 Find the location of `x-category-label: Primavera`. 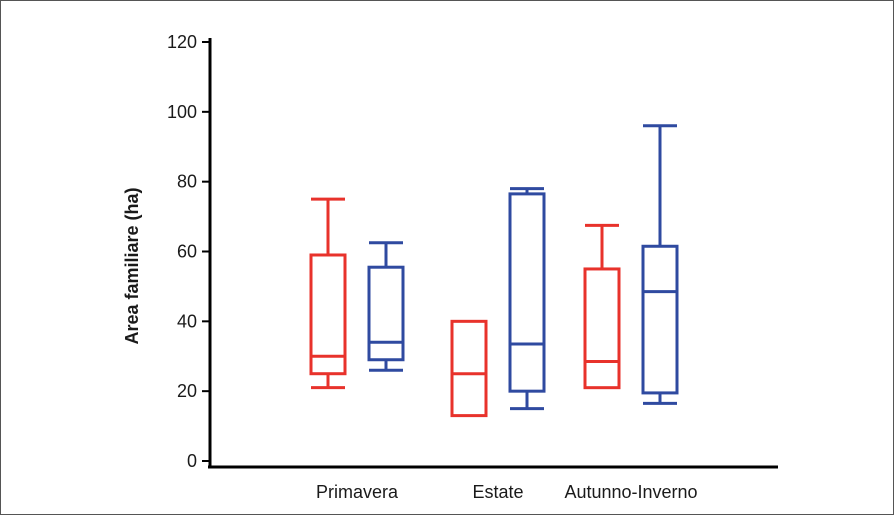

x-category-label: Primavera is located at coordinates (357, 492).